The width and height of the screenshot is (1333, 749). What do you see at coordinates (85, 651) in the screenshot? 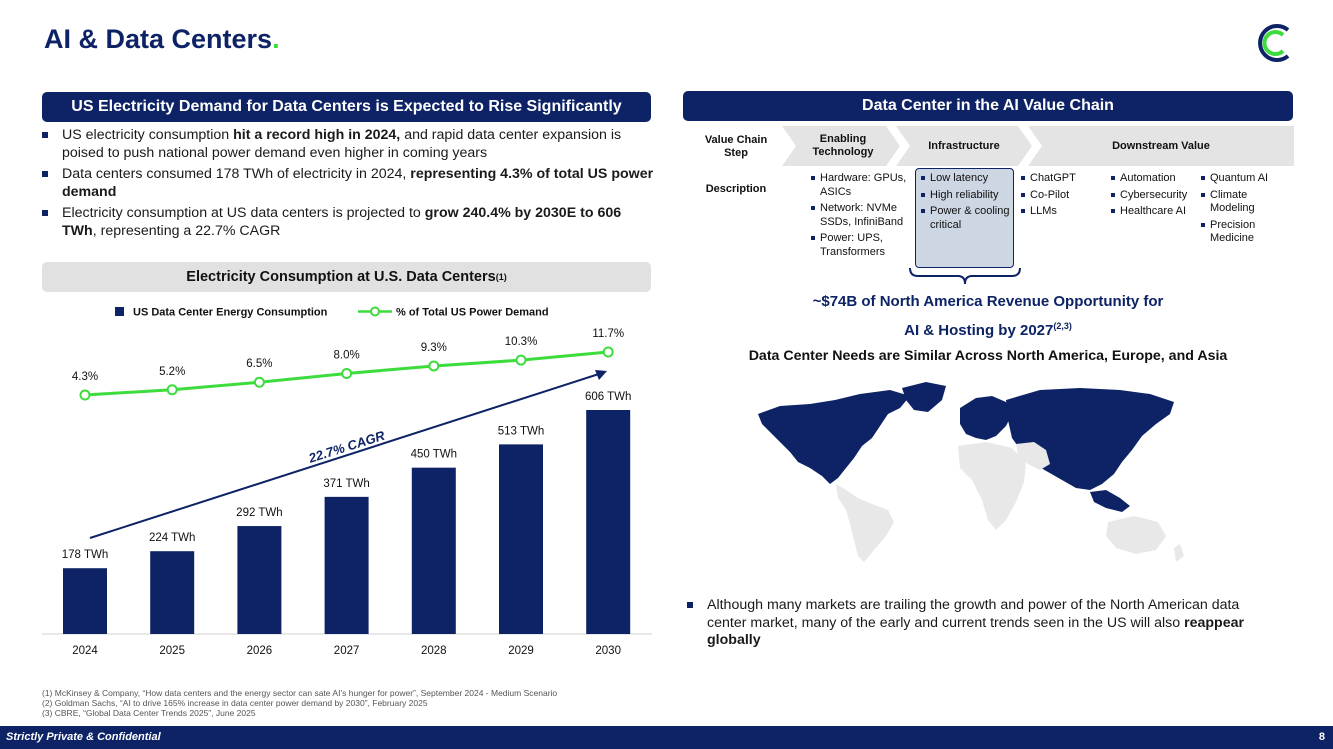
I see `x-tick-2024: 2024` at bounding box center [85, 651].